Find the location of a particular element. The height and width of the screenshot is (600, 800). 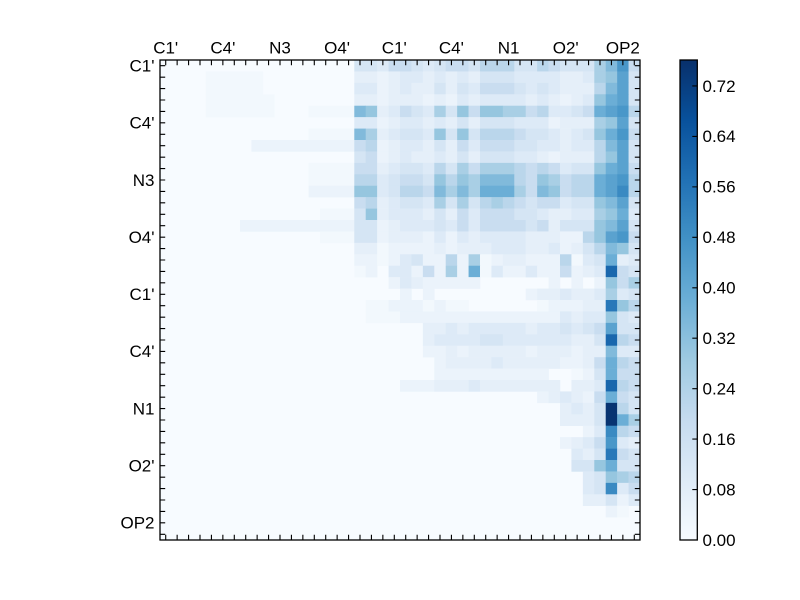

svg-text: 0.72 is located at coordinates (719, 86).